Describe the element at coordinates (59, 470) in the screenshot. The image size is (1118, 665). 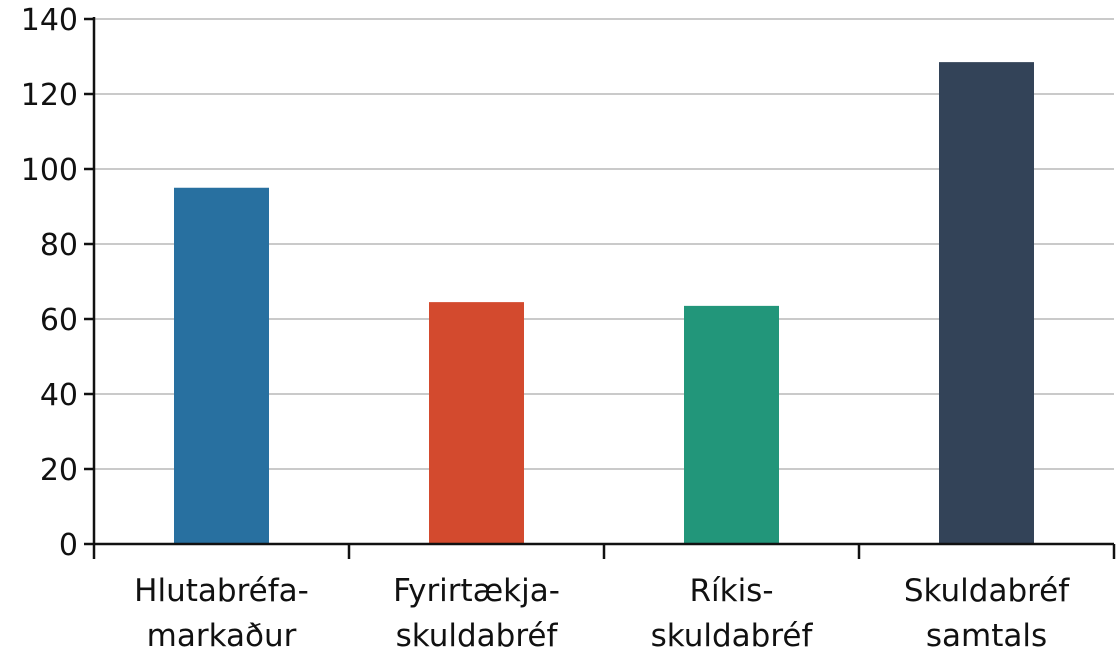
I see `y-tick-label: 20` at that location.